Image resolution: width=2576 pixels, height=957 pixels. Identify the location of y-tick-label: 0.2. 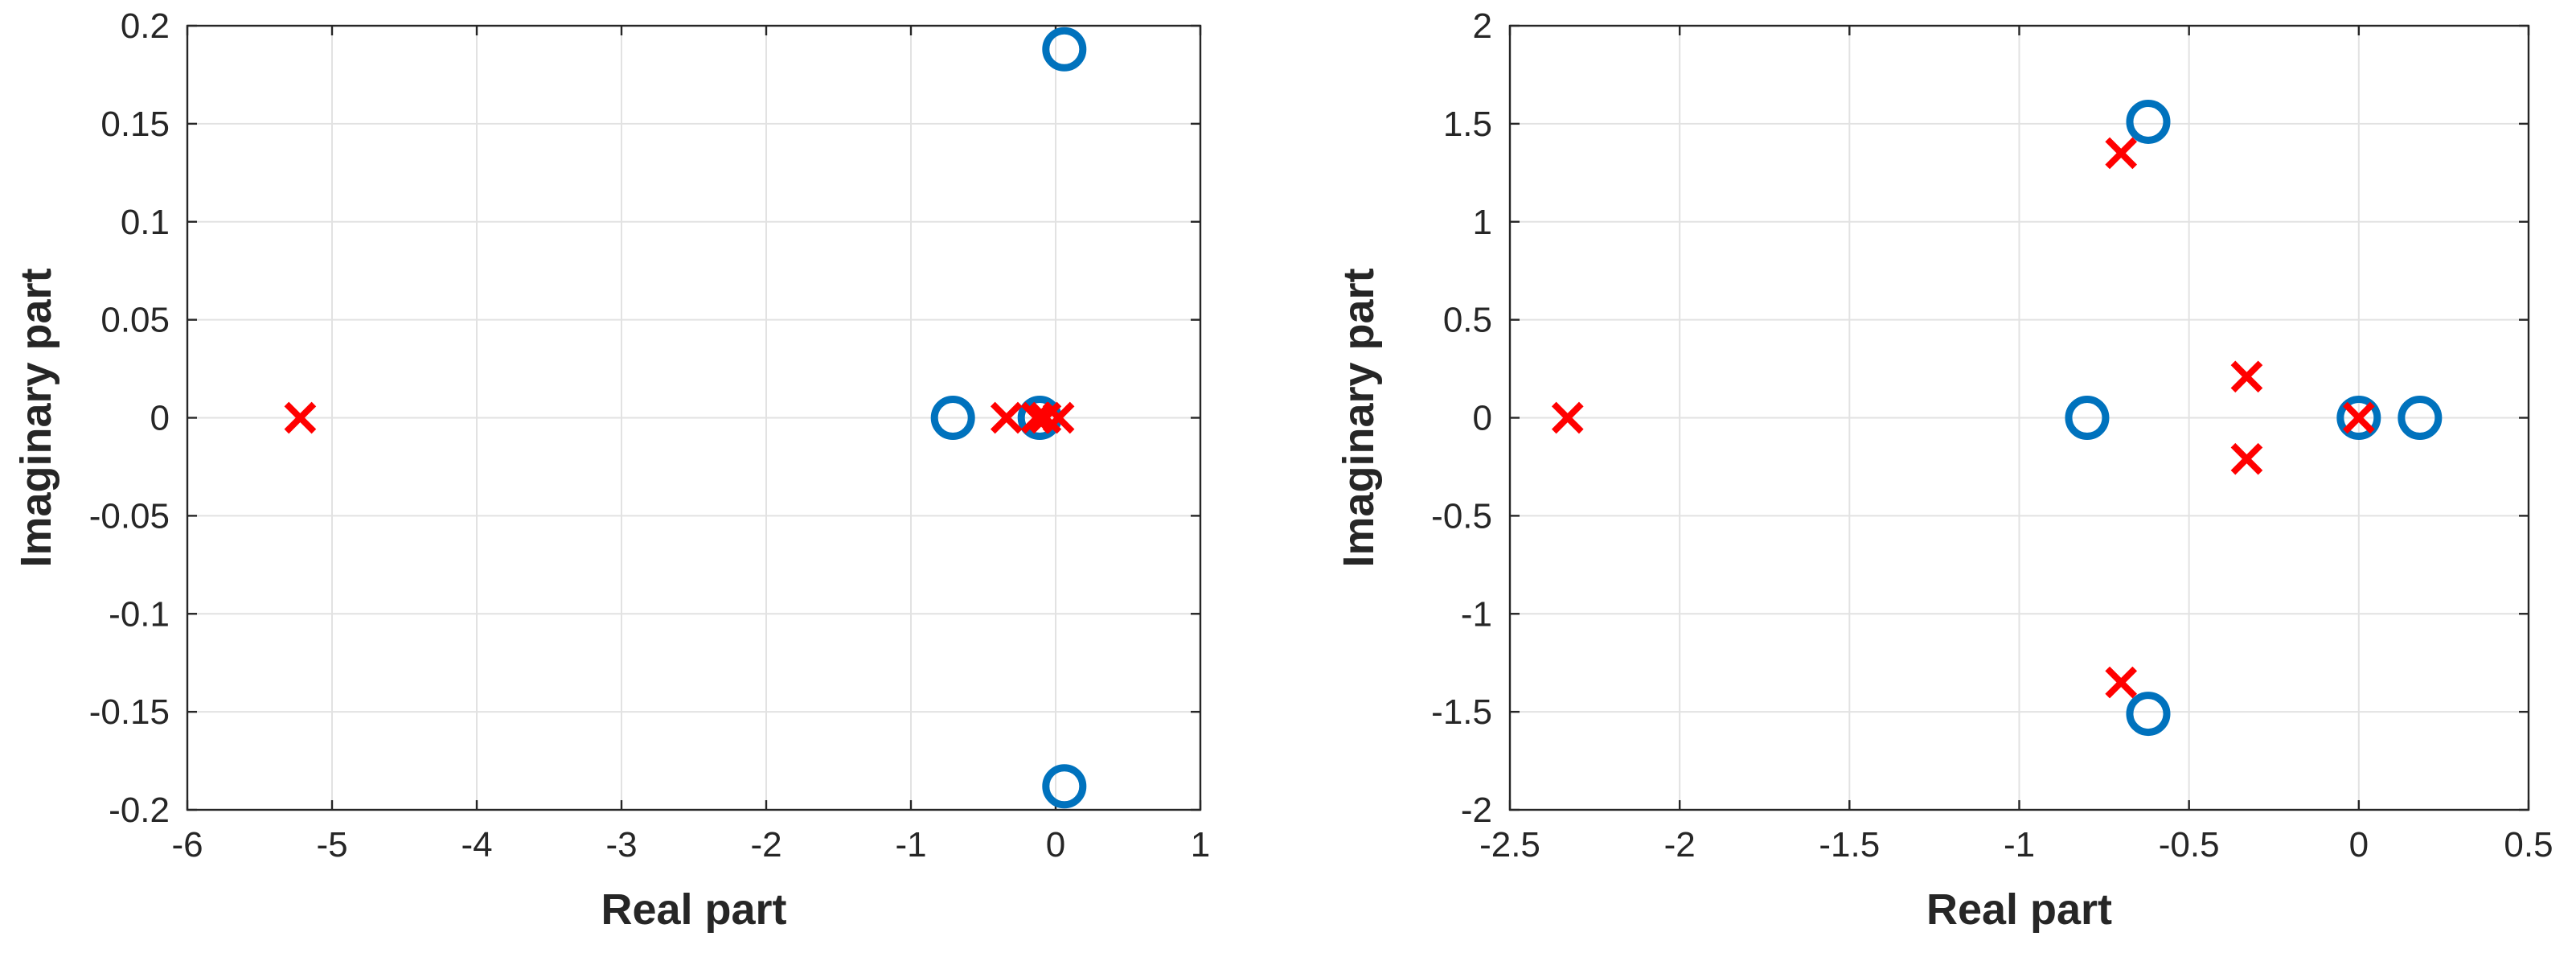
(145, 26).